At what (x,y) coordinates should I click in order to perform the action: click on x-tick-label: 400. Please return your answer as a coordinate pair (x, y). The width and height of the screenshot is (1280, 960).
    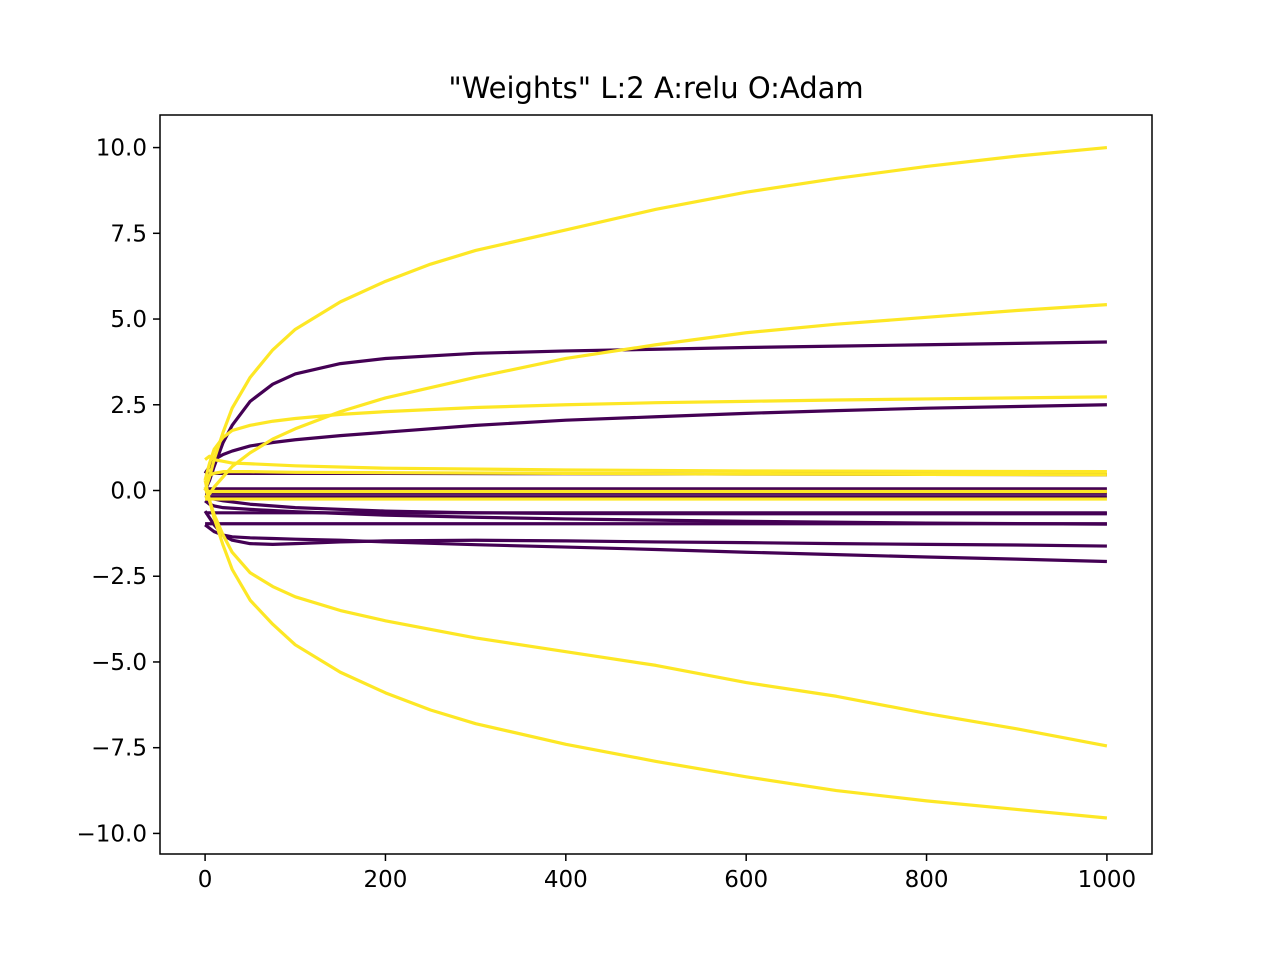
    Looking at the image, I should click on (566, 880).